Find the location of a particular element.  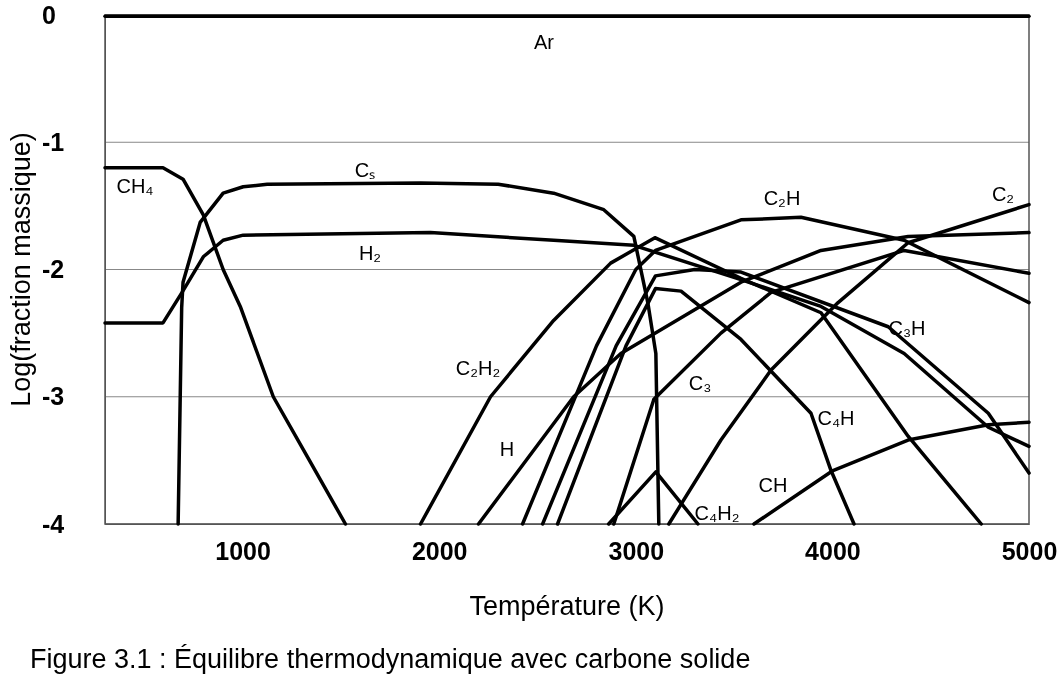

y-tick-label: 0 is located at coordinates (49, 14).